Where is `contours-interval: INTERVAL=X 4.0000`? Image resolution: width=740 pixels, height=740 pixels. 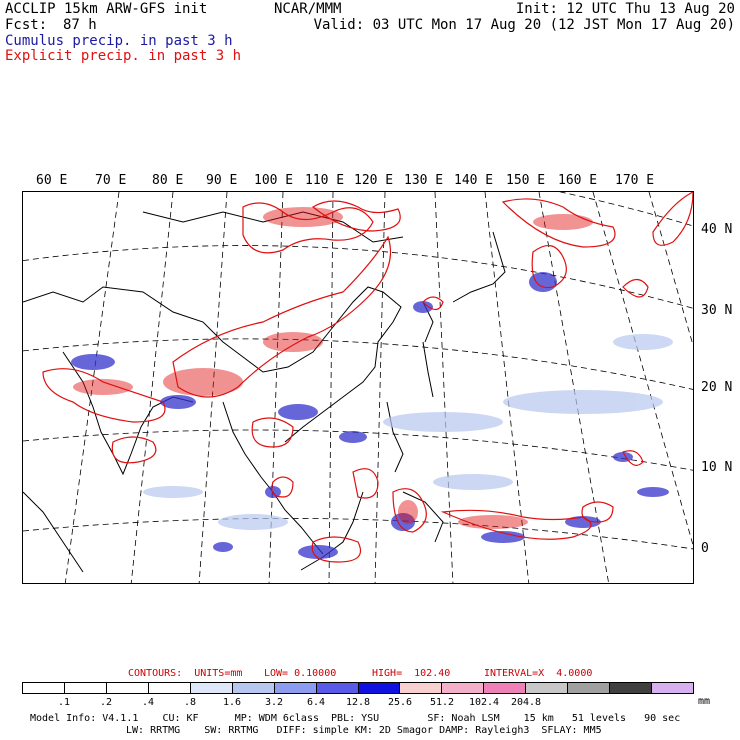 contours-interval: INTERVAL=X 4.0000 is located at coordinates (538, 673).